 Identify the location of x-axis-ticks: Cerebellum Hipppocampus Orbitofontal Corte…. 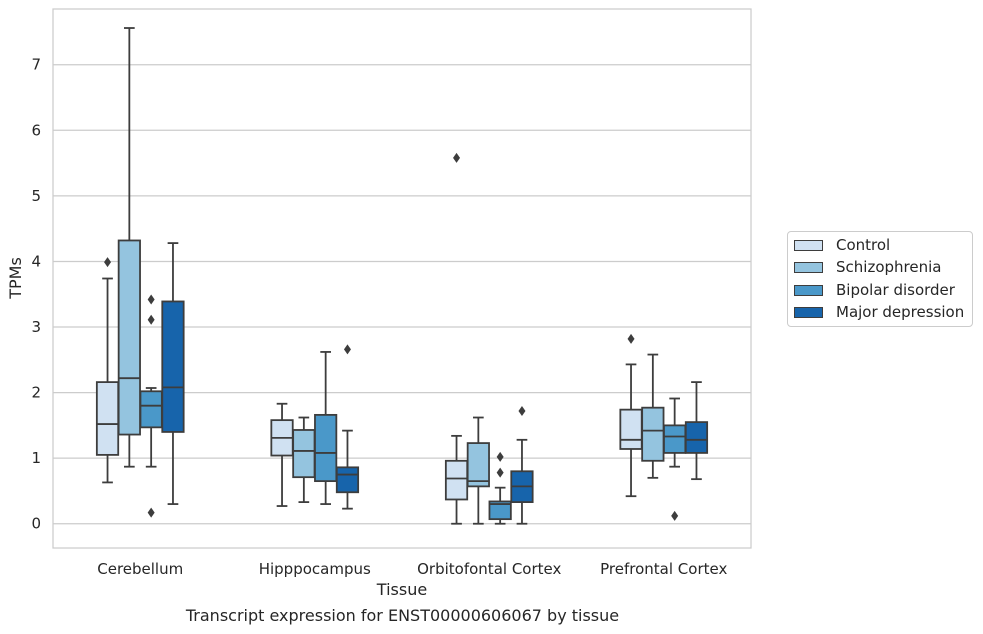
(412, 569).